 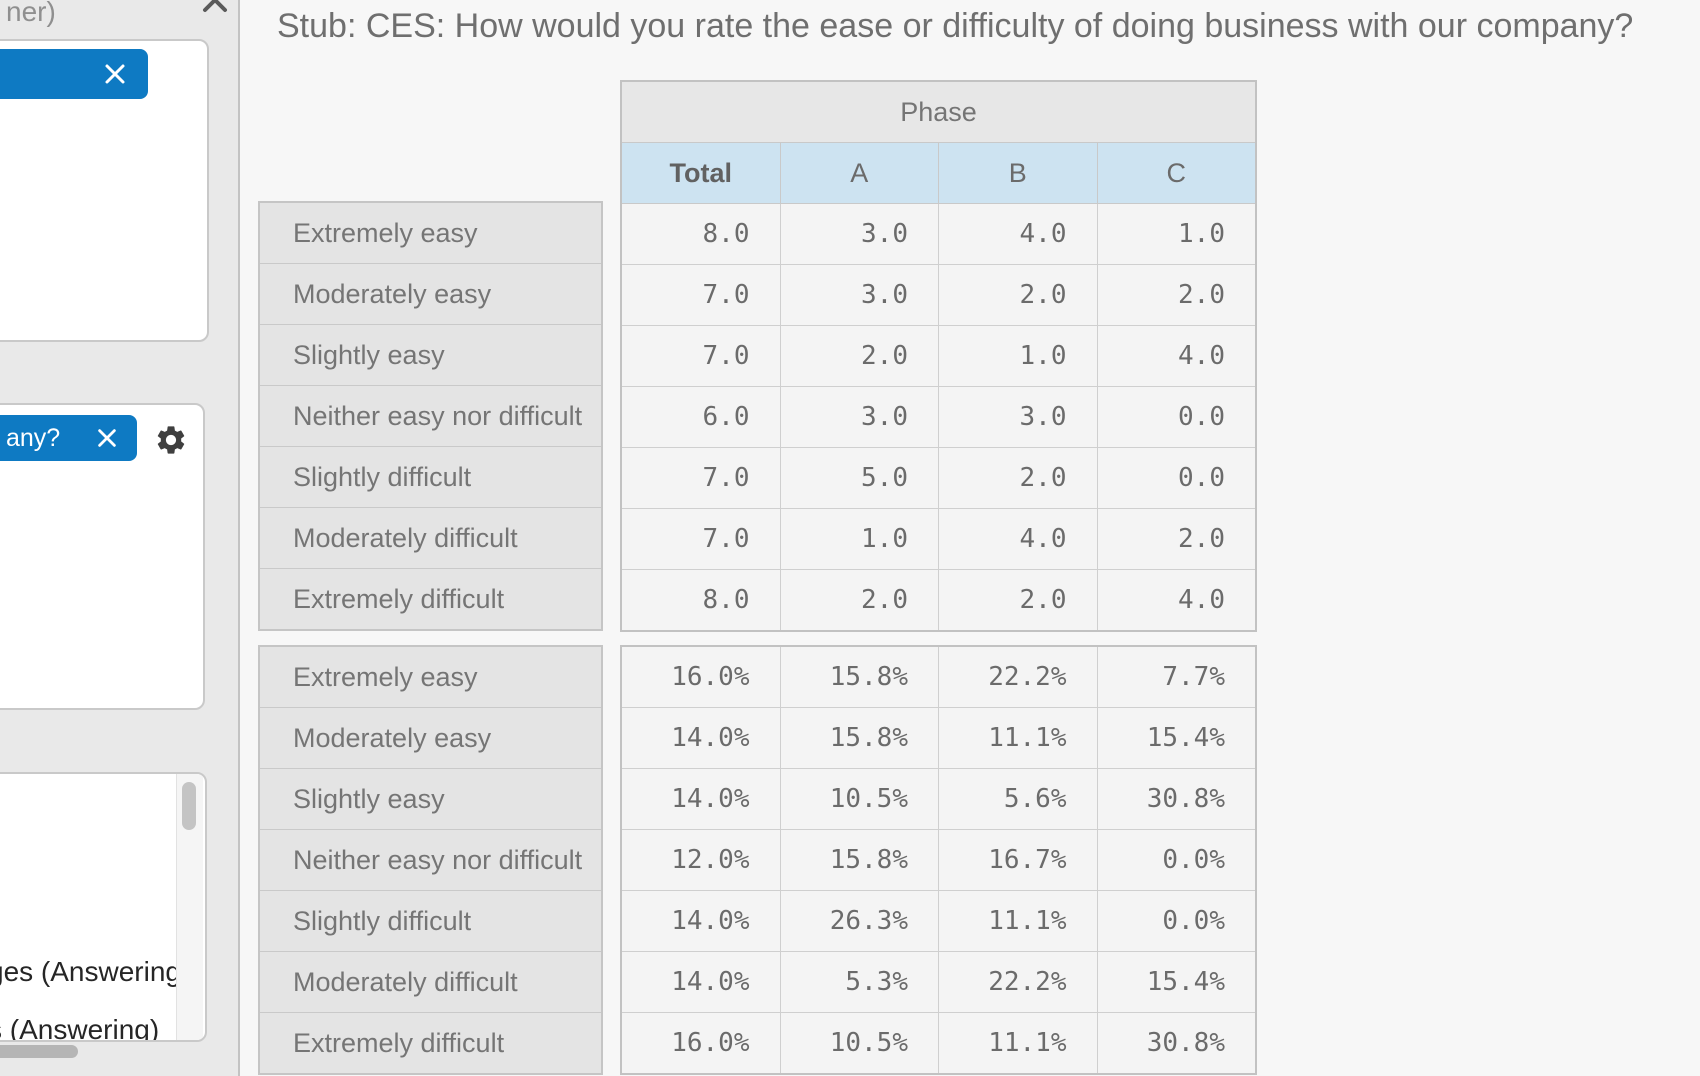 I want to click on table-row: 7.0 5.0 2.0 0.0, so click(x=938, y=477).